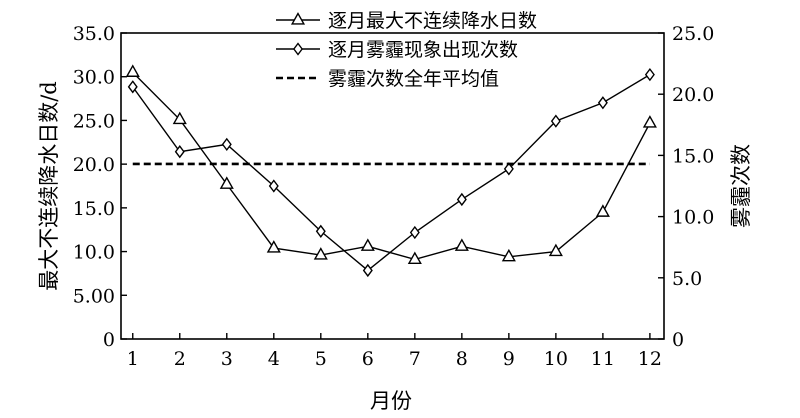  What do you see at coordinates (368, 359) in the screenshot?
I see `x-tick-label: 6` at bounding box center [368, 359].